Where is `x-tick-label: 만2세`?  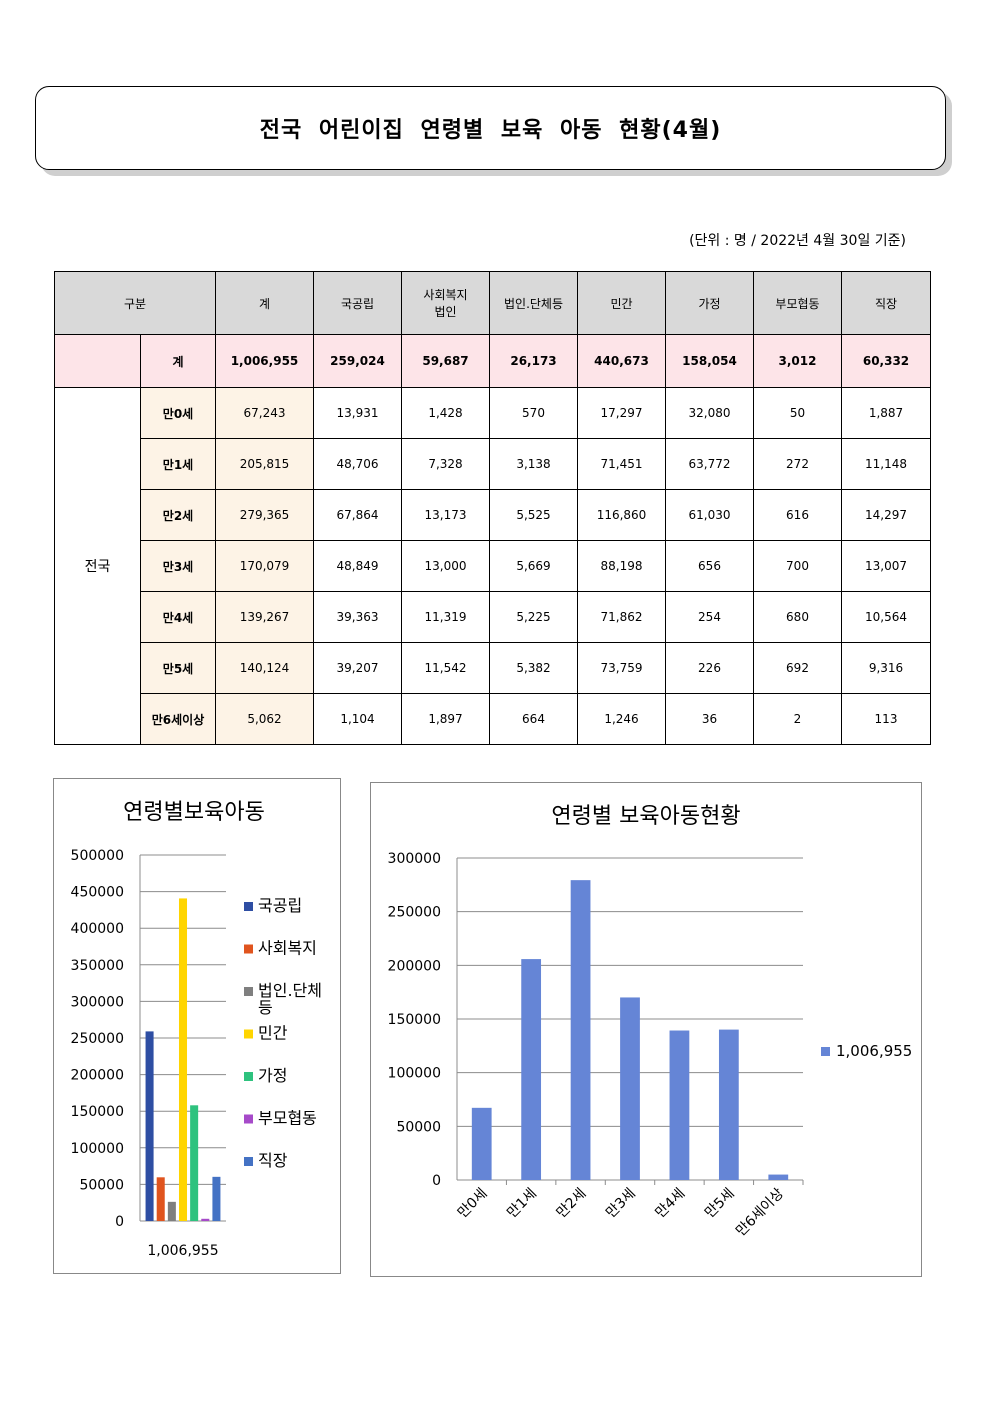 x-tick-label: 만2세 is located at coordinates (572, 1204).